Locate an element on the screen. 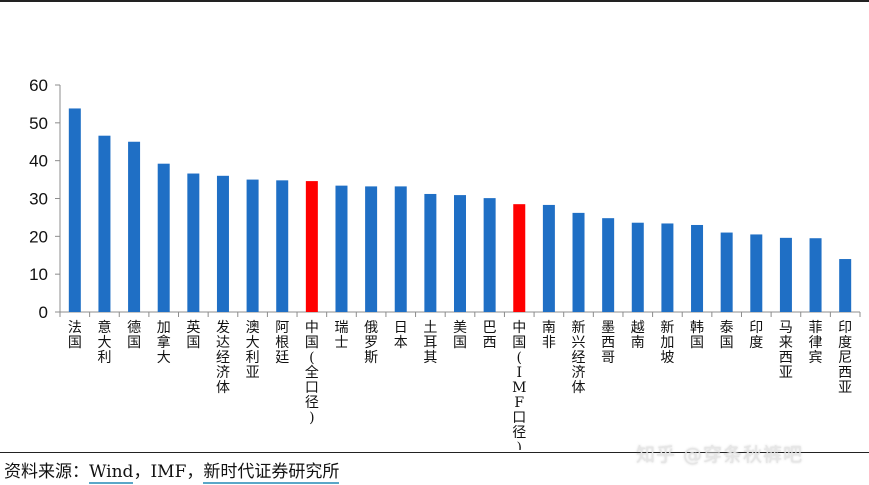 This screenshot has width=869, height=485. x-category-label: 泰国 is located at coordinates (727, 335).